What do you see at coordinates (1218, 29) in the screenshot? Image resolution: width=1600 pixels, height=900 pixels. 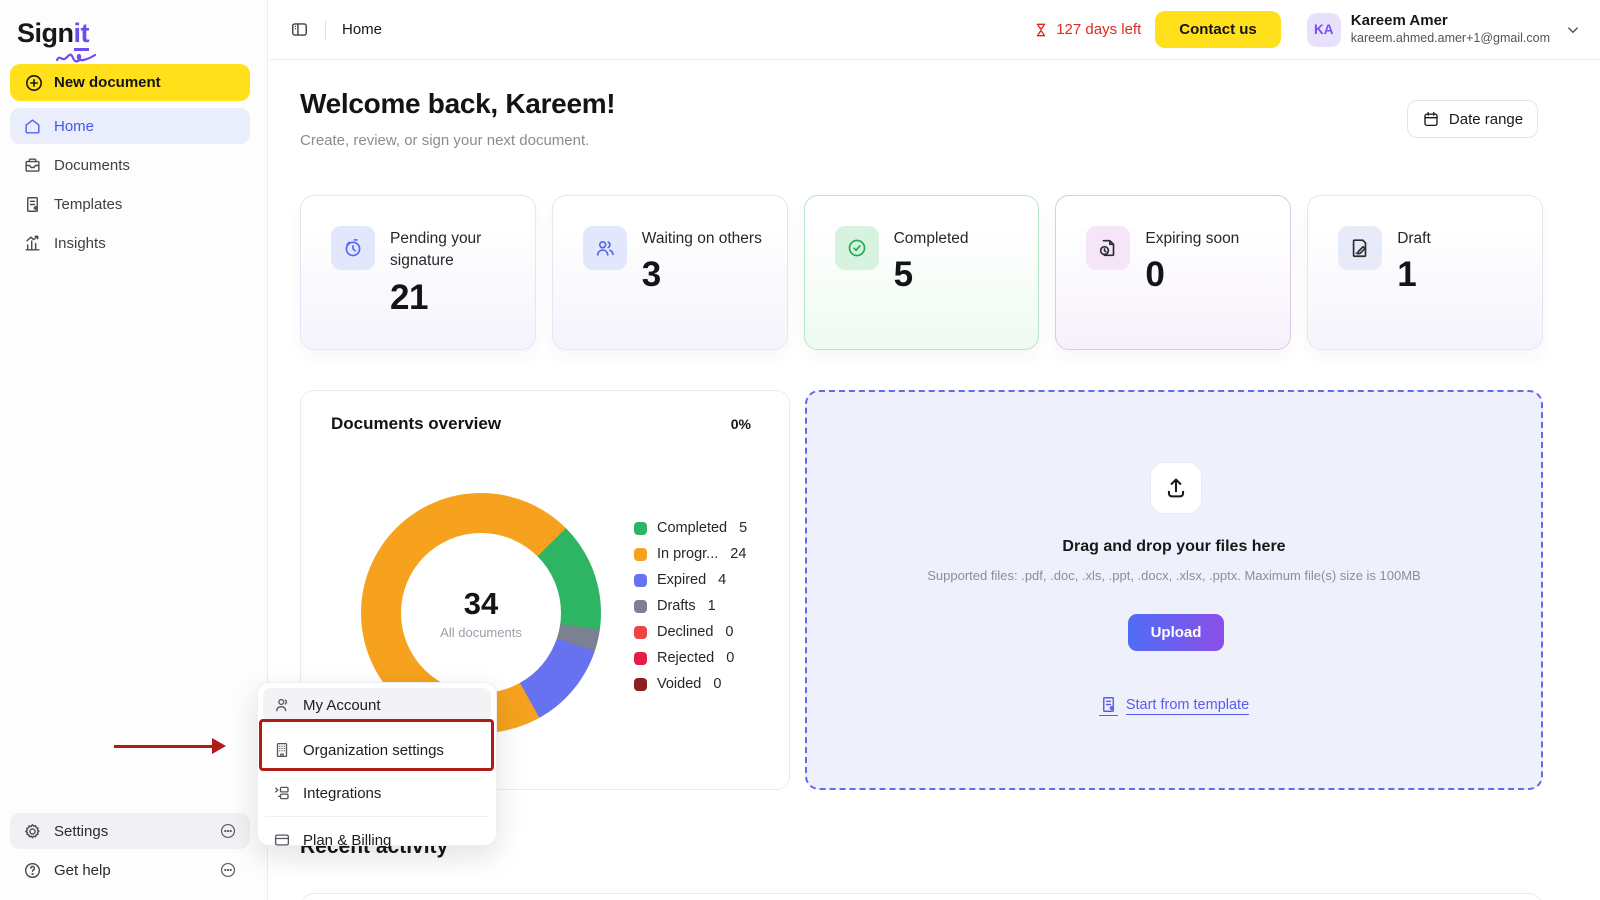 I see `contact-us-button: Contact us` at bounding box center [1218, 29].